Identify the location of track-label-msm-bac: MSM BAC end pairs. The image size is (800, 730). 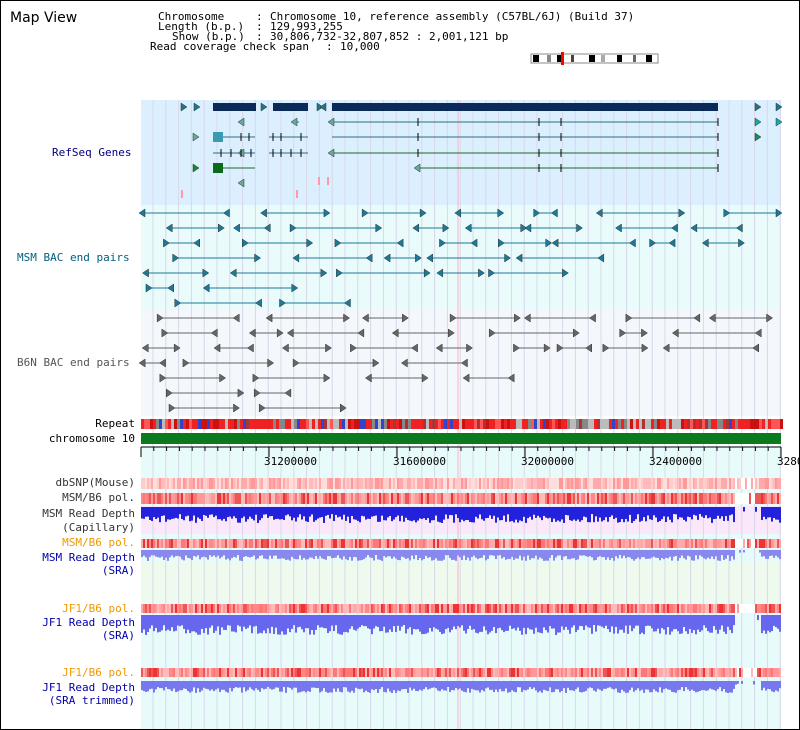
(73, 257).